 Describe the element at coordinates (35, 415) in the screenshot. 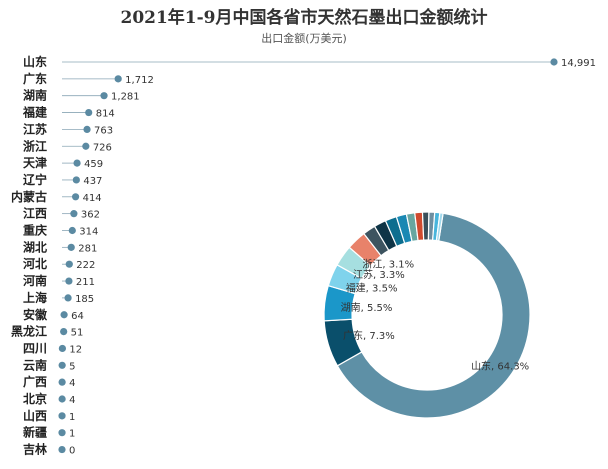

I see `province-label: 山西` at that location.